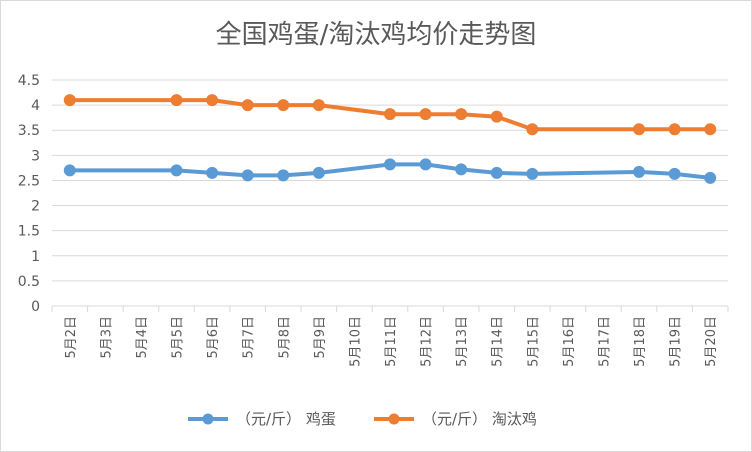 The image size is (752, 452). What do you see at coordinates (142, 337) in the screenshot?
I see `x-tick-label: 5月4日` at bounding box center [142, 337].